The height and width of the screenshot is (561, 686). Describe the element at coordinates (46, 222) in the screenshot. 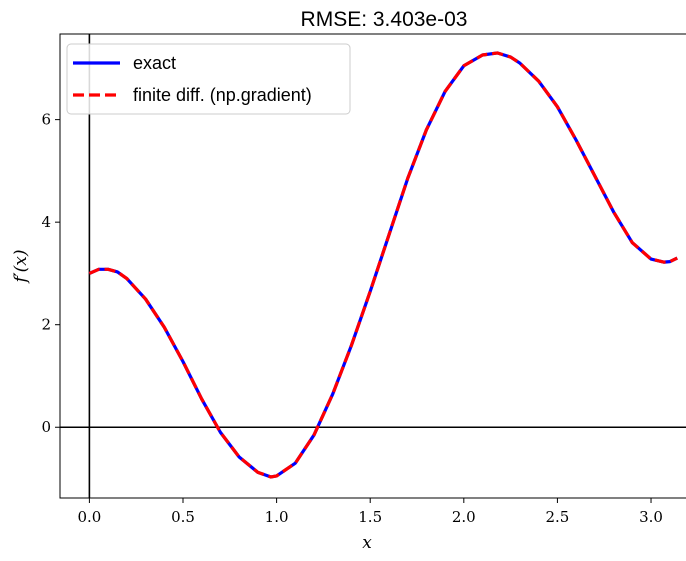

I see `y-tick-label: 4` at that location.